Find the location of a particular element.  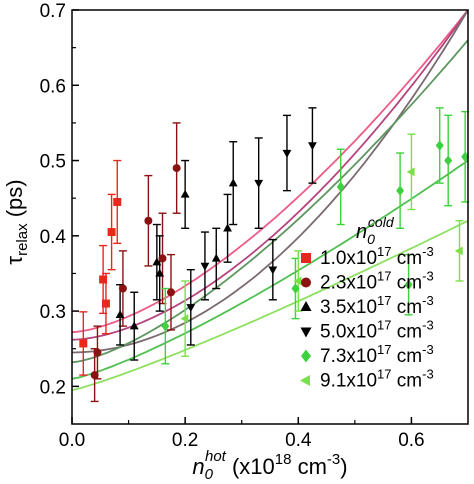

legend-label: 5.0x1017 cm-3 is located at coordinates (377, 330).